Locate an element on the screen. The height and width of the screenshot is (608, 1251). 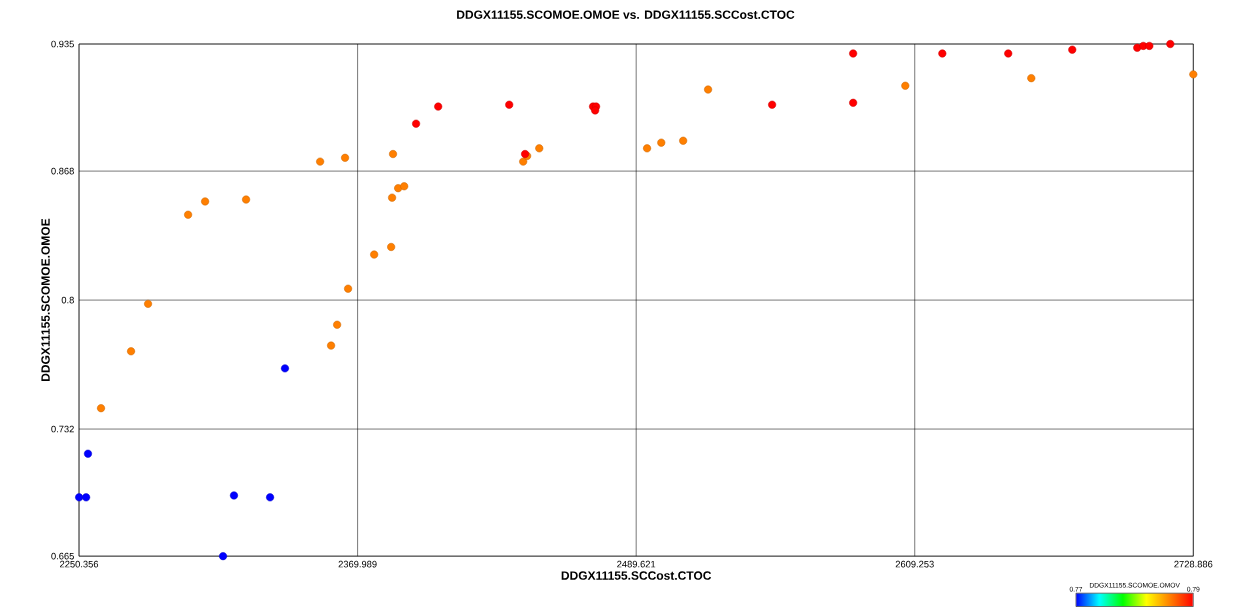
chart-title: DDGX11155.SCOMOE.OMOE vs. DDGX11155.SCCost.CTOC is located at coordinates (626, 14).